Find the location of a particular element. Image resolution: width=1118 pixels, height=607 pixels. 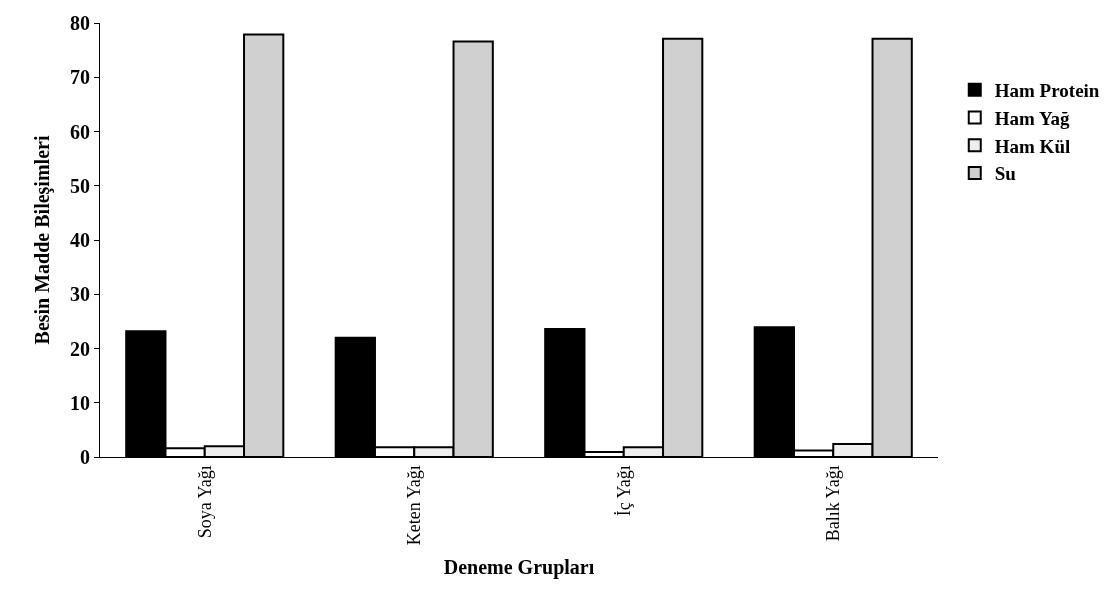

y-tick-label: 50 is located at coordinates (80, 185).